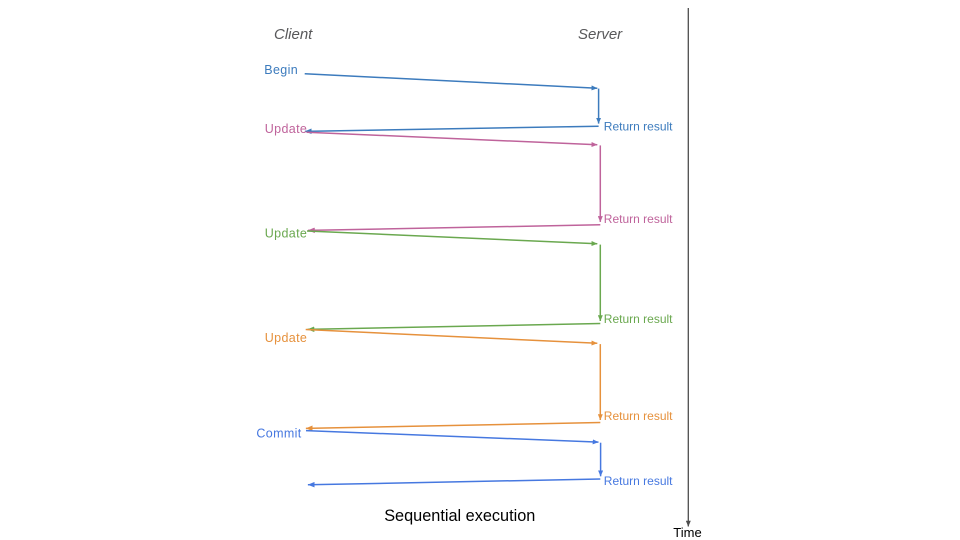  I want to click on svg-text: Time, so click(687, 532).